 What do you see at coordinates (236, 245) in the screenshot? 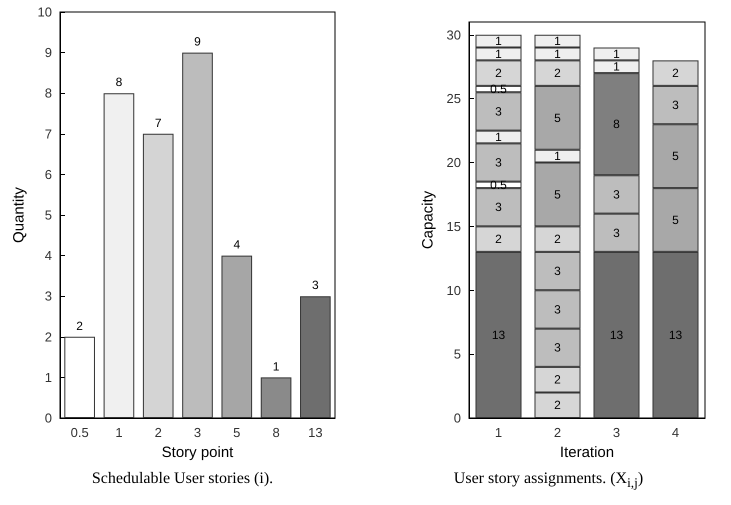
I see `data-label: 4` at bounding box center [236, 245].